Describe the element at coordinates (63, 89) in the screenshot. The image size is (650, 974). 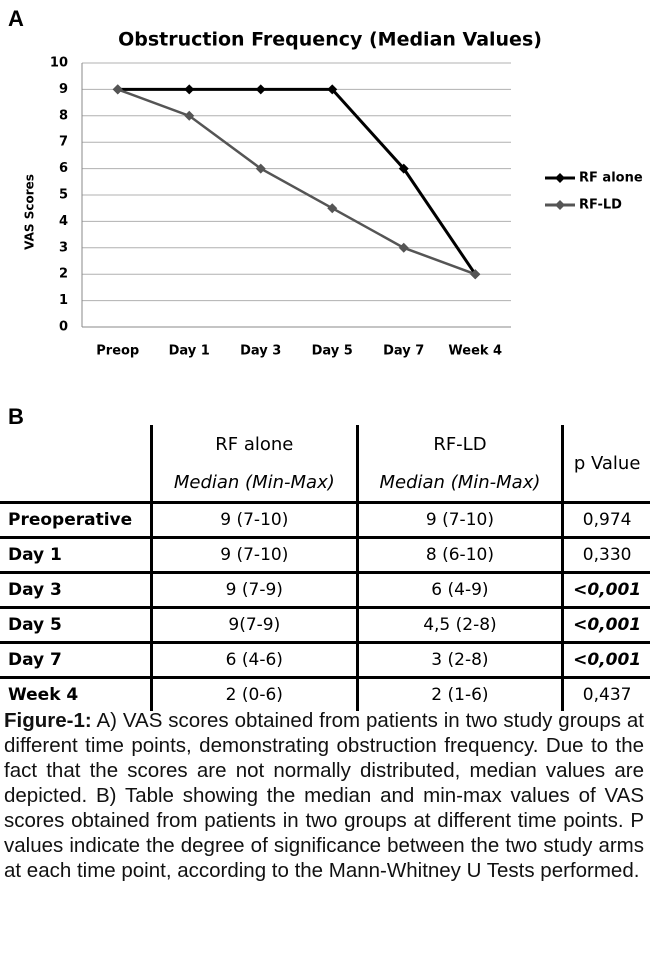
I see `y-tick-label: 9` at that location.